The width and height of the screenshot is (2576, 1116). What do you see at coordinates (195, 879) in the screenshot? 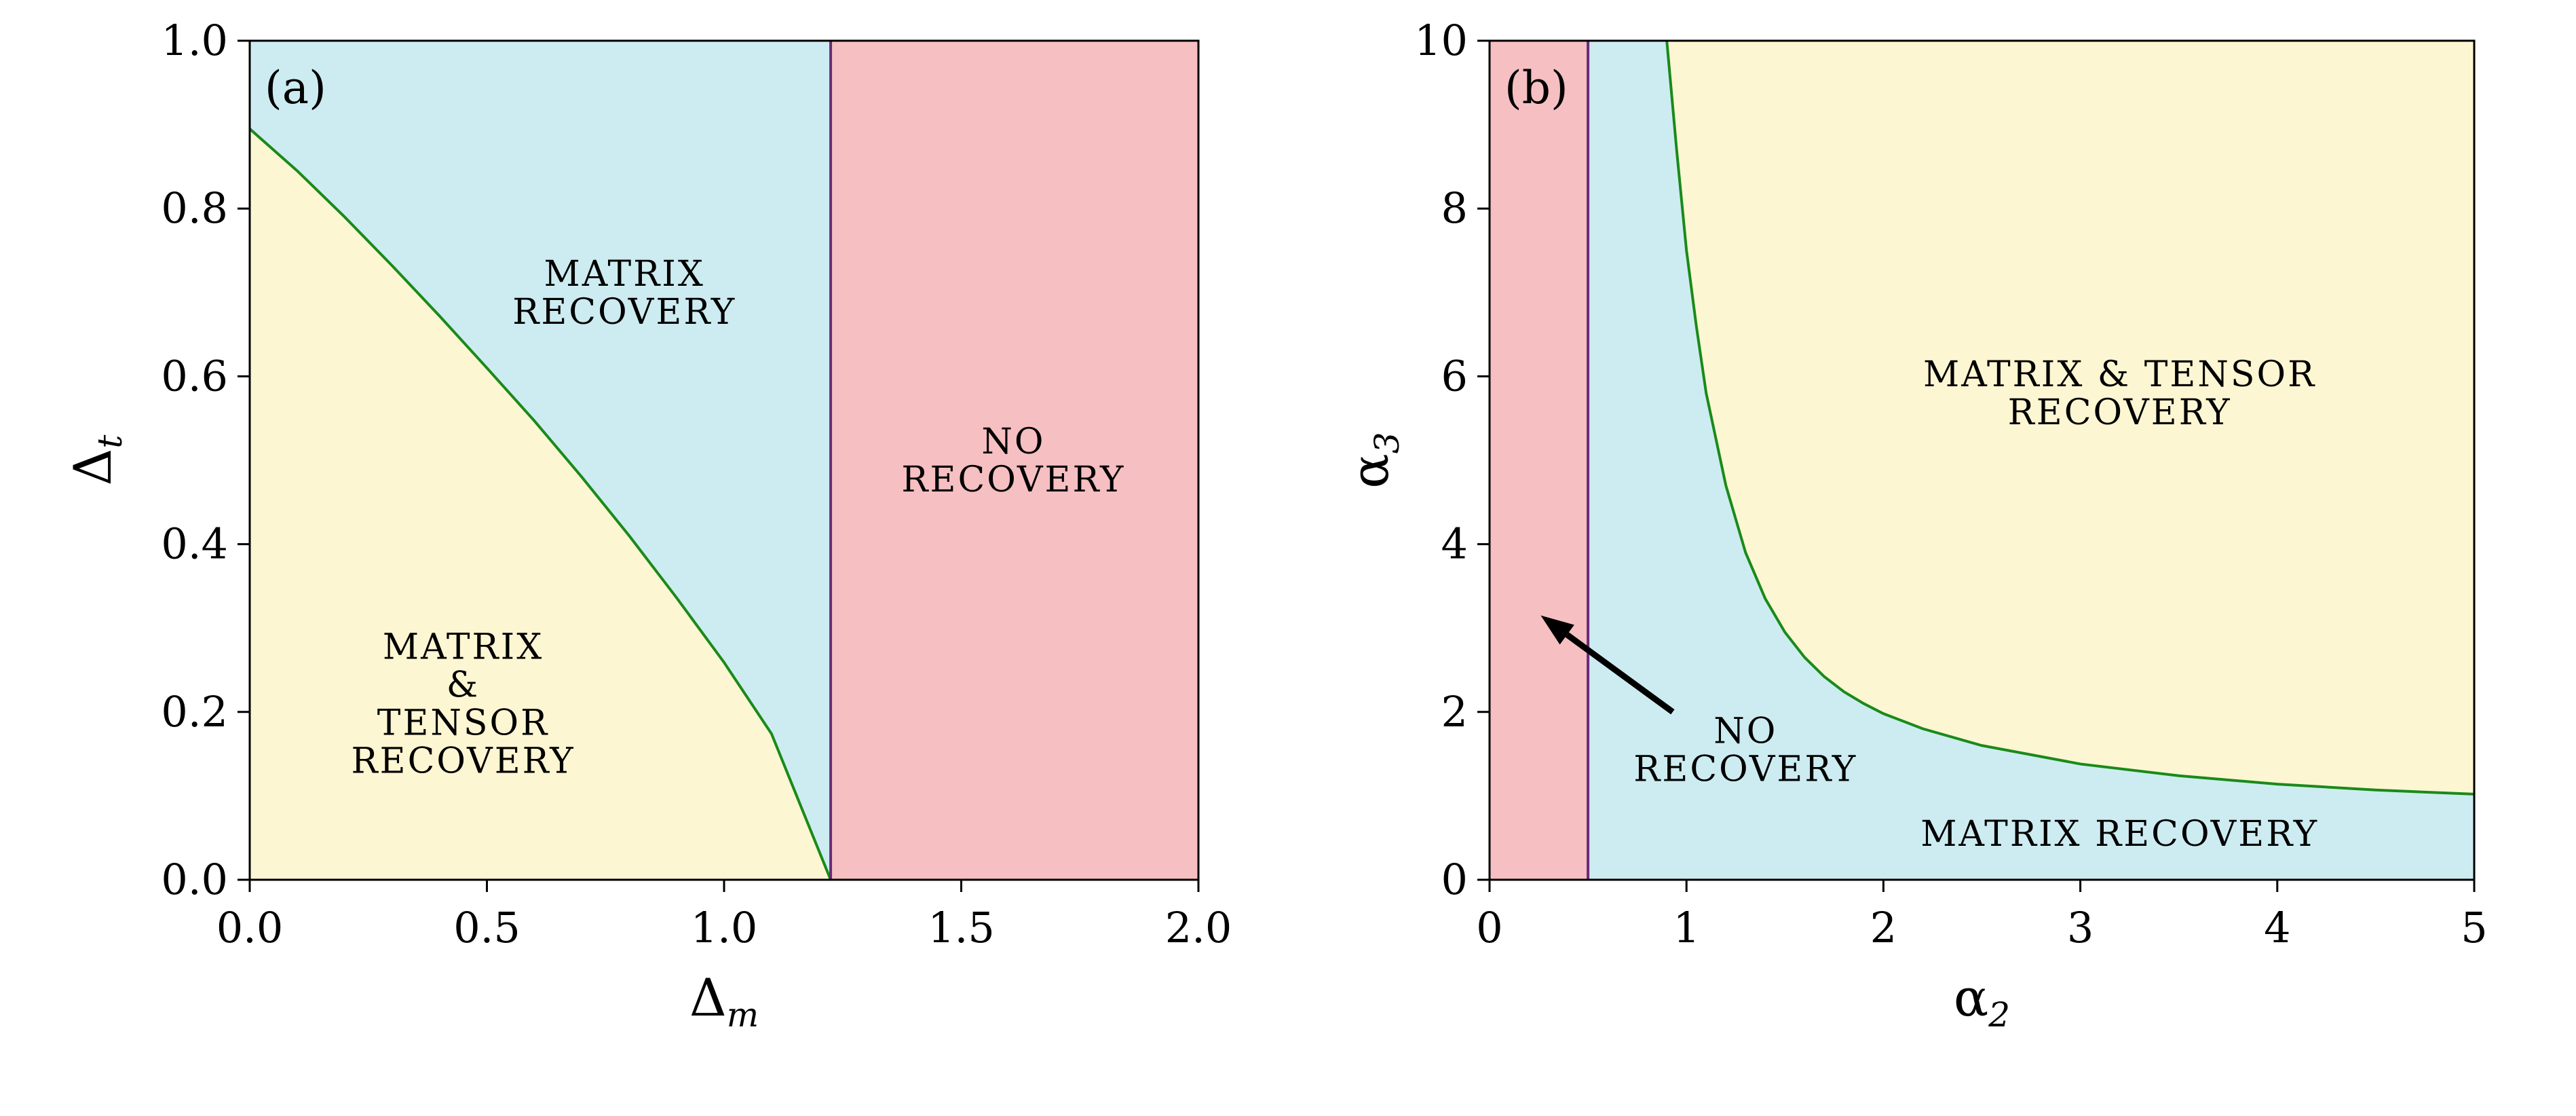
I see `y-tick-label: 0.0` at bounding box center [195, 879].